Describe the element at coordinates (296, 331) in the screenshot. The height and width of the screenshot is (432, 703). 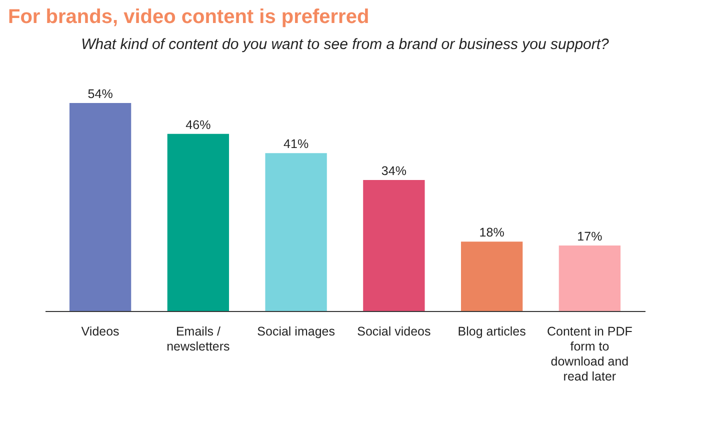
I see `x-tick-label: Social images` at that location.